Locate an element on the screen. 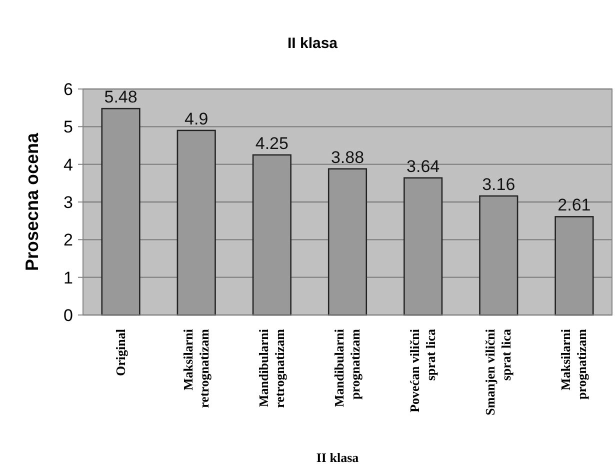 The image size is (615, 468). data-label: 5.48 is located at coordinates (121, 97).